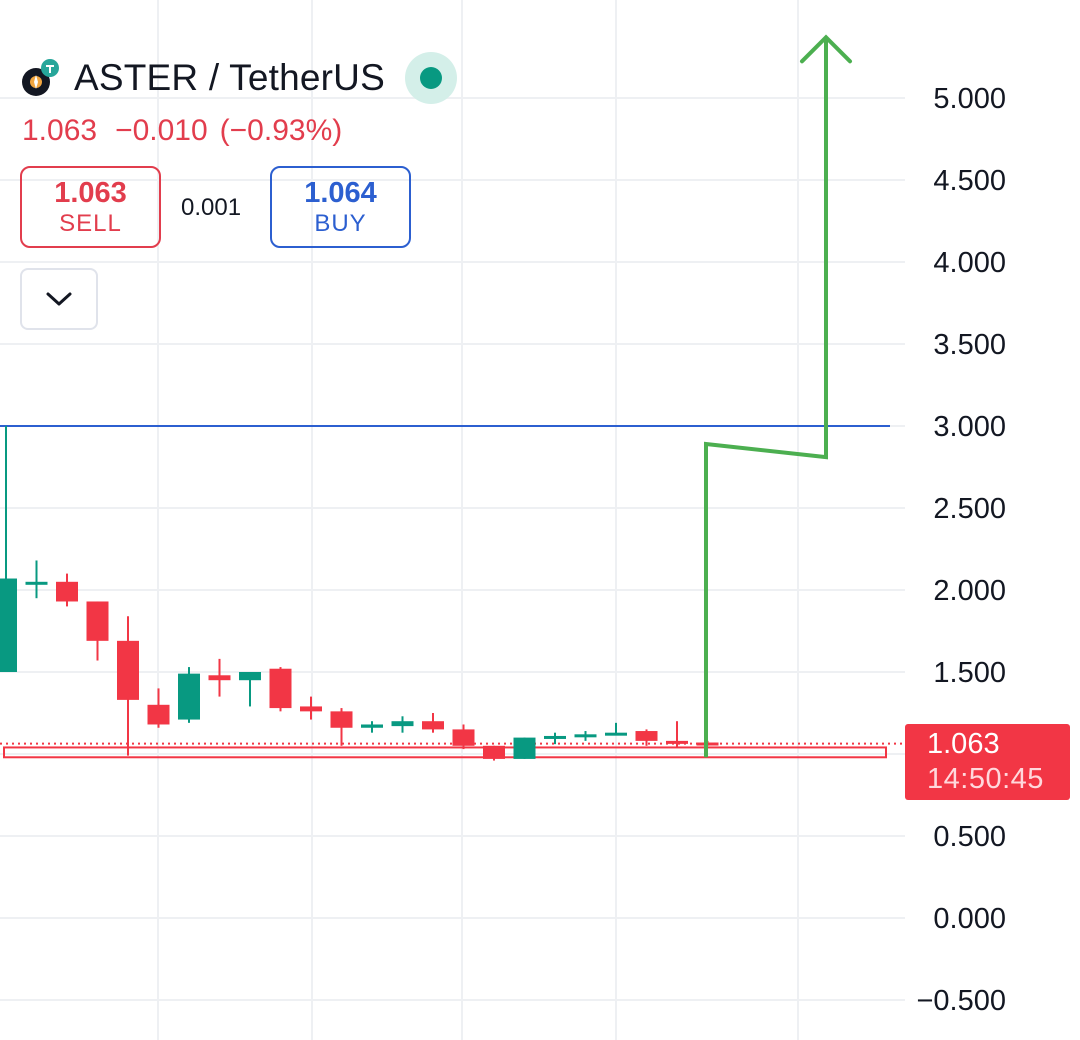  Describe the element at coordinates (969, 181) in the screenshot. I see `axis-tick-label: 4.500` at that location.